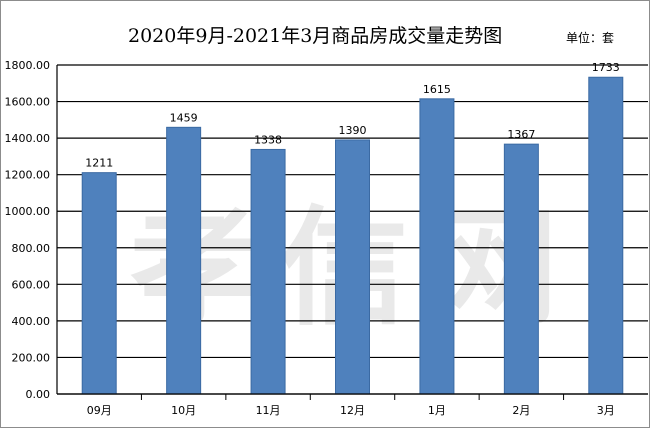 The width and height of the screenshot is (650, 428). I want to click on y-tick-label: 1000.00, so click(28, 211).